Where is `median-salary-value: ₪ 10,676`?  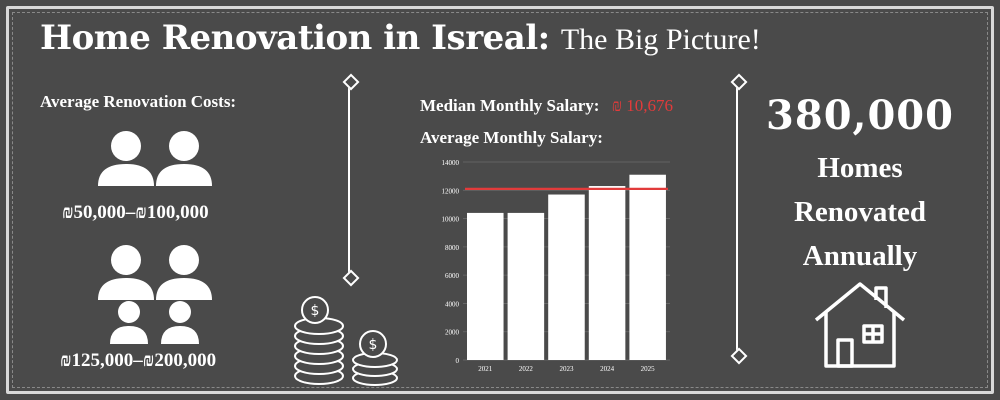
median-salary-value: ₪ 10,676 is located at coordinates (642, 105).